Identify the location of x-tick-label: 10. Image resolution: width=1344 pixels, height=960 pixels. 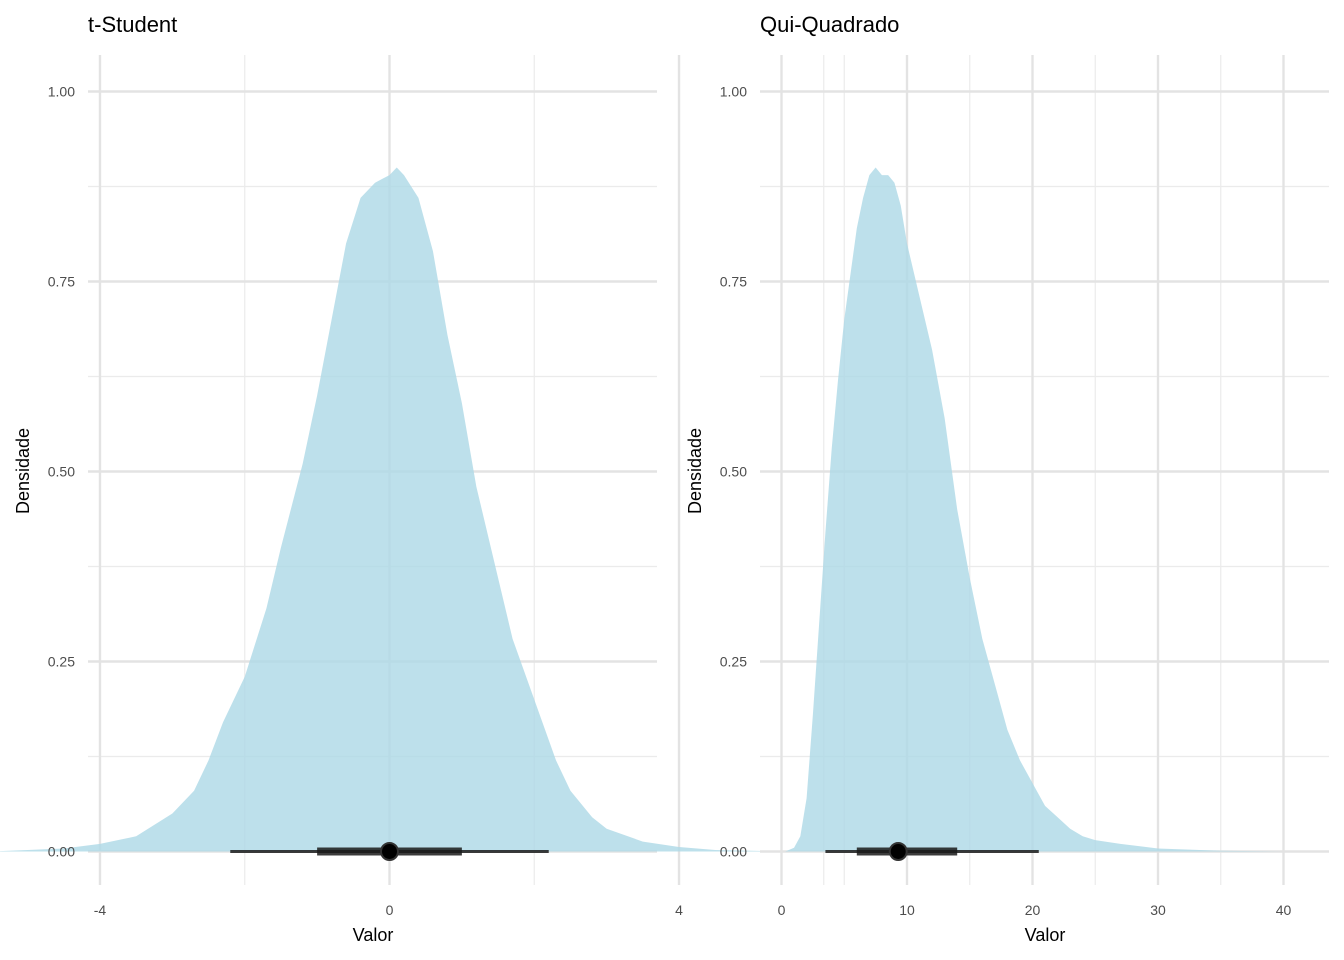
(907, 910).